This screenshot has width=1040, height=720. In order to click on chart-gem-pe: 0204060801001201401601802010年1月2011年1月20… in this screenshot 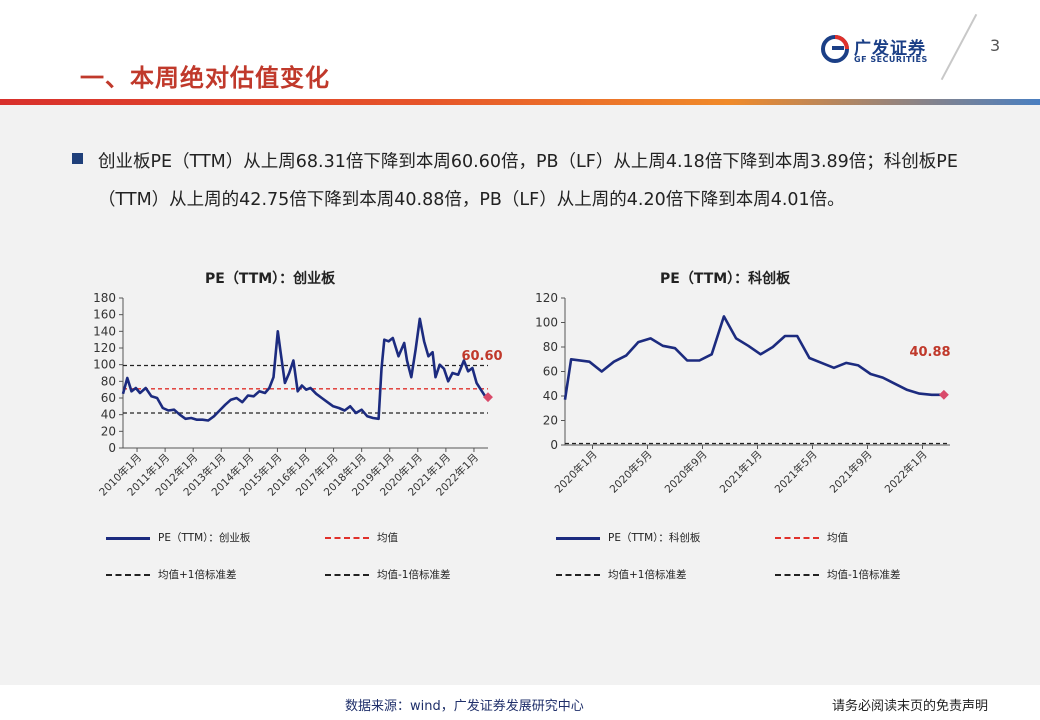, I will do `click(297, 395)`.